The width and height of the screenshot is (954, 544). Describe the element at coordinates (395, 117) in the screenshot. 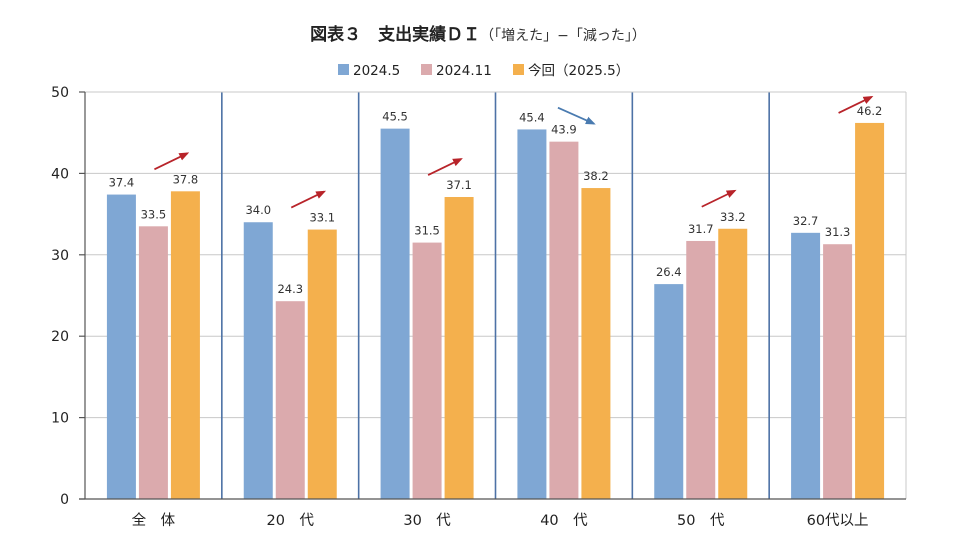

I see `data-label: 45.5` at that location.